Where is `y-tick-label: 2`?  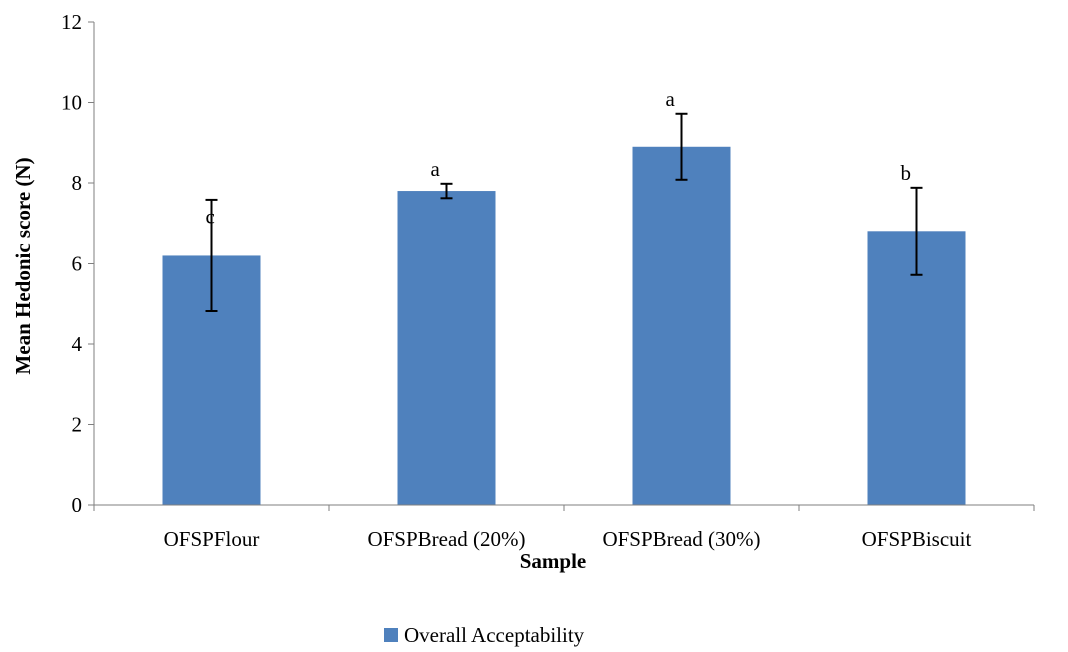 y-tick-label: 2 is located at coordinates (77, 425).